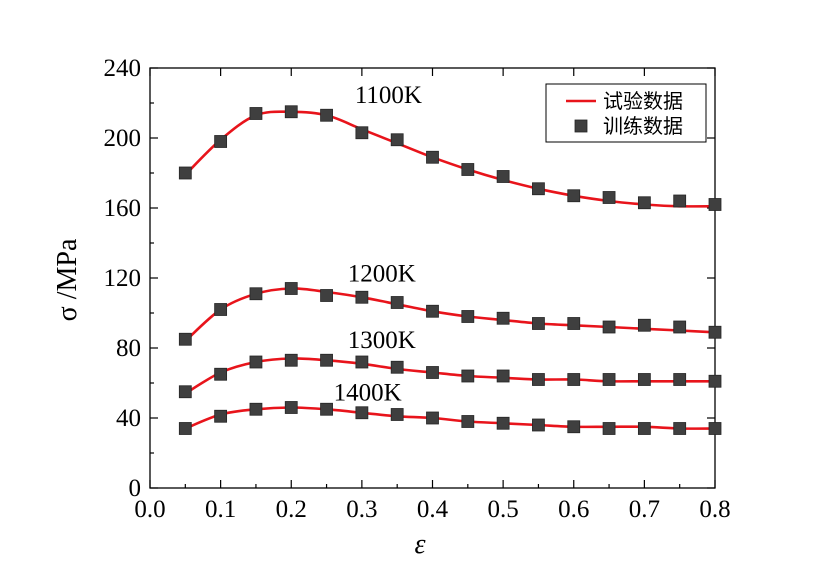 This screenshot has height=587, width=830. Describe the element at coordinates (368, 393) in the screenshot. I see `curve-label-1400k: 1400K` at that location.